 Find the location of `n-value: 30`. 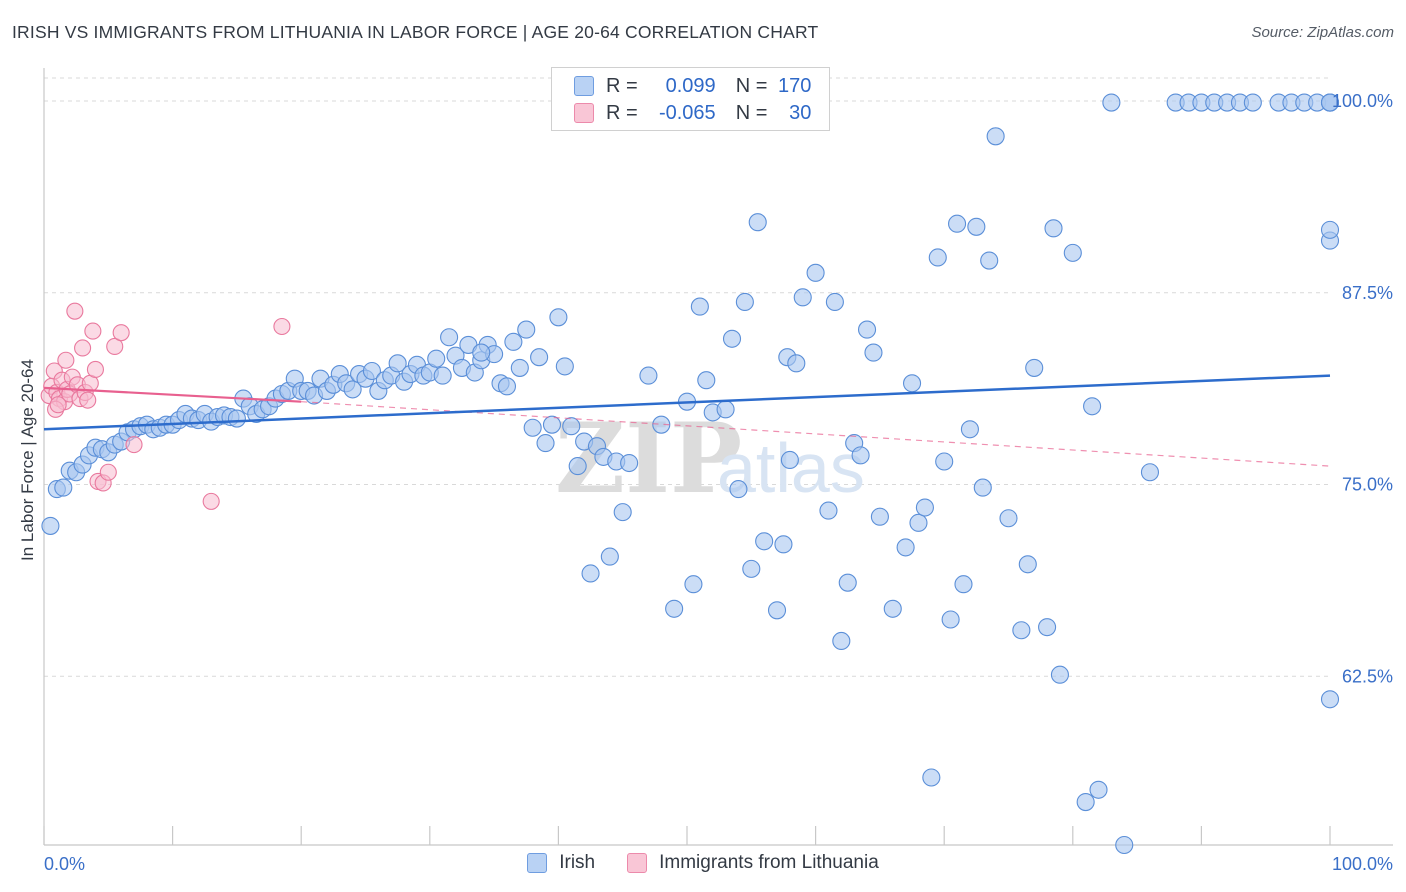

n-value: 30 is located at coordinates (800, 112).